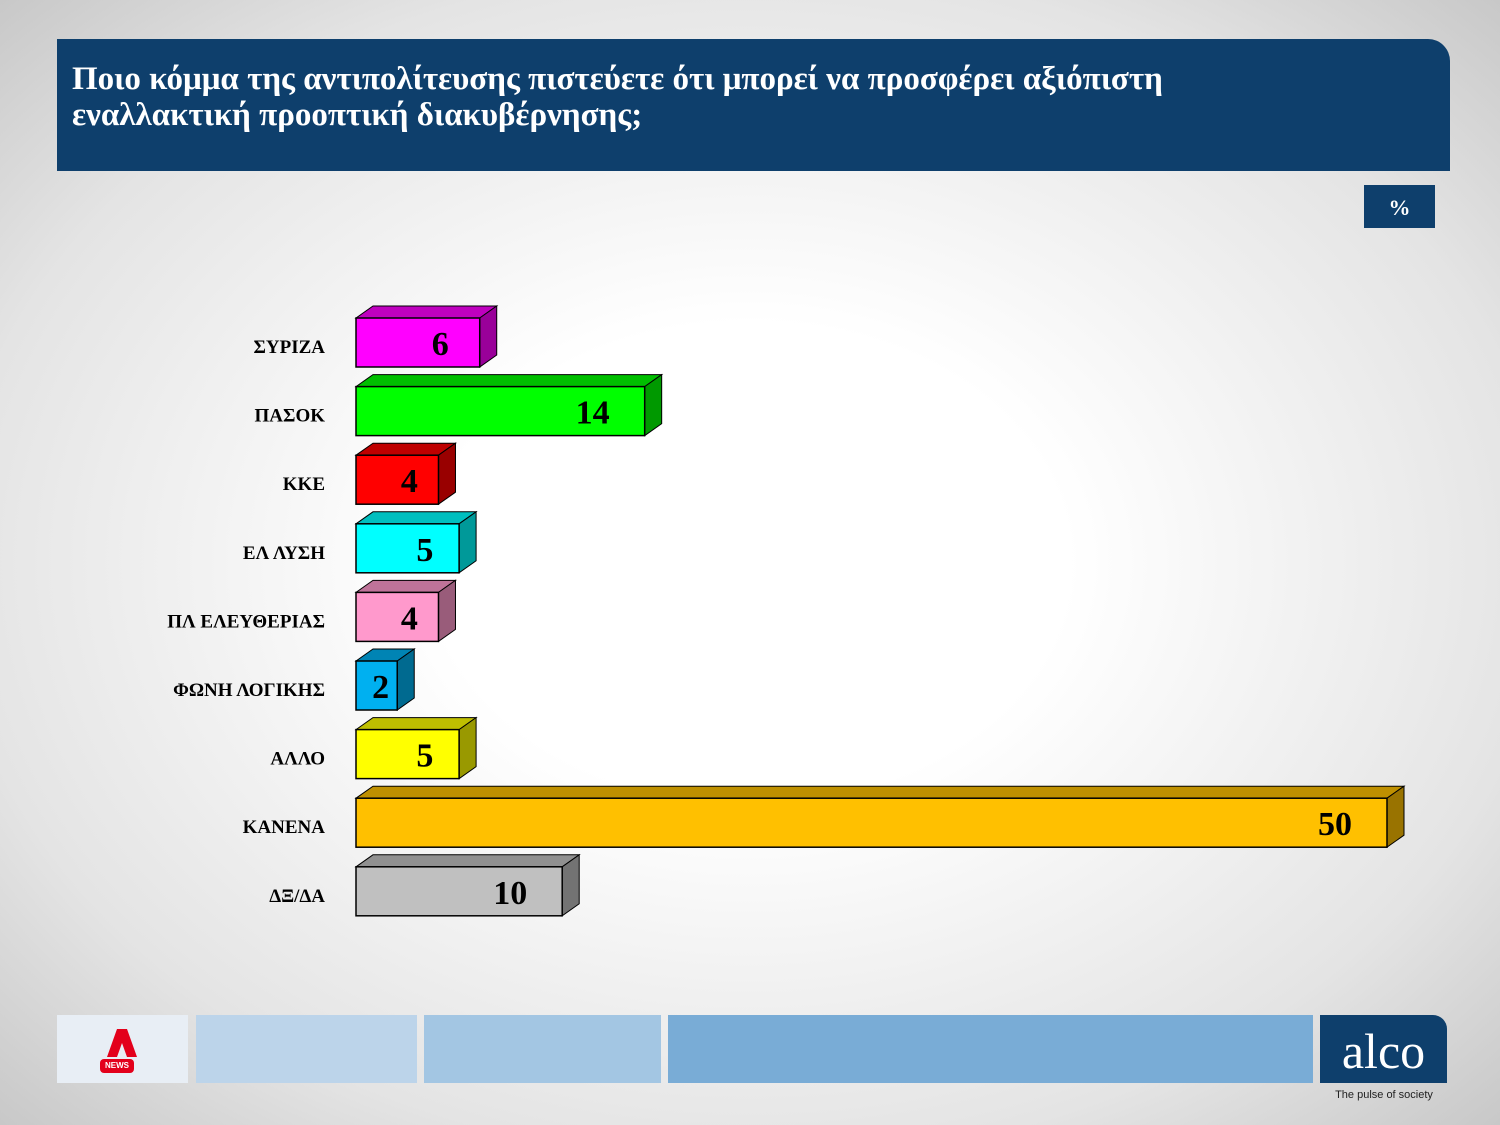 Image resolution: width=1500 pixels, height=1125 pixels. Describe the element at coordinates (440, 344) in the screenshot. I see `value-label: 6` at that location.